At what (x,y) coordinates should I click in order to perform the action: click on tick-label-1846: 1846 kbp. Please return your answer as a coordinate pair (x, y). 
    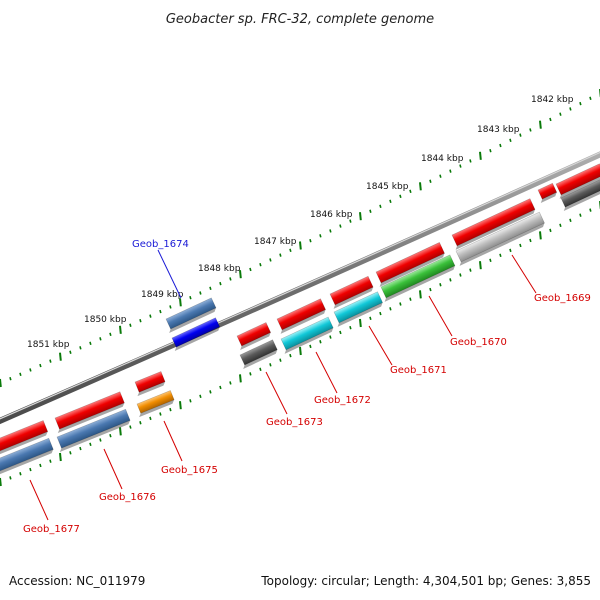
    Looking at the image, I should click on (331, 215).